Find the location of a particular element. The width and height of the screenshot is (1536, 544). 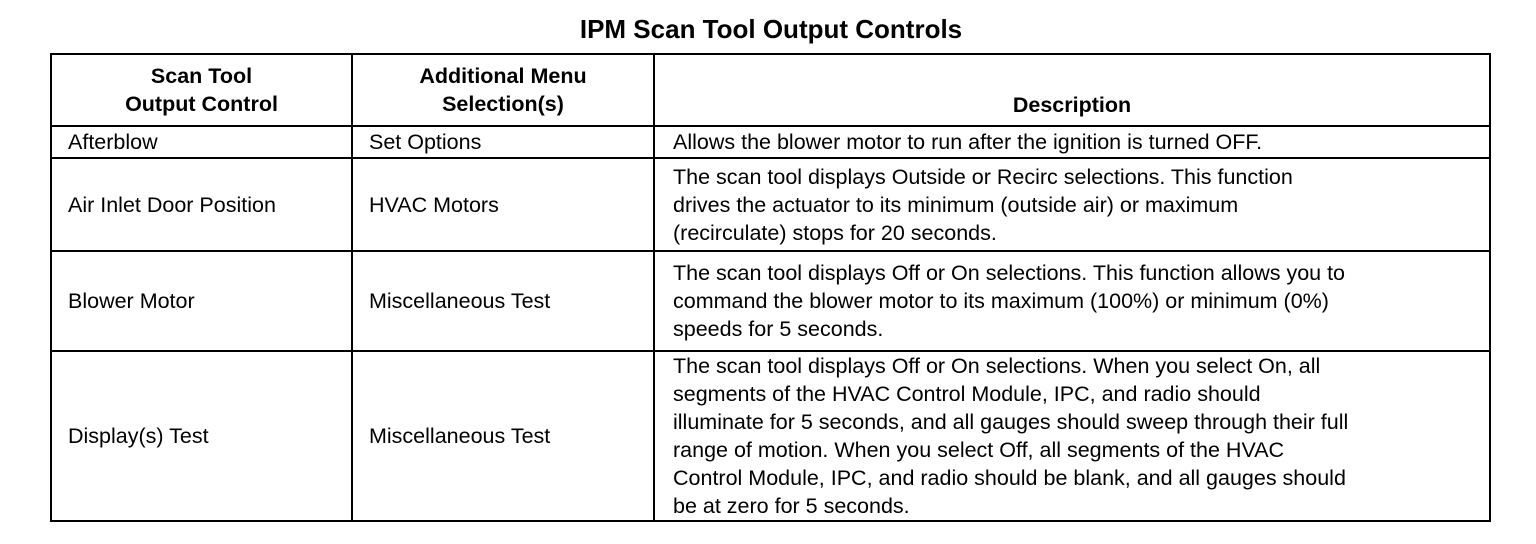

control-cell: Display(s) Test is located at coordinates (201, 436).